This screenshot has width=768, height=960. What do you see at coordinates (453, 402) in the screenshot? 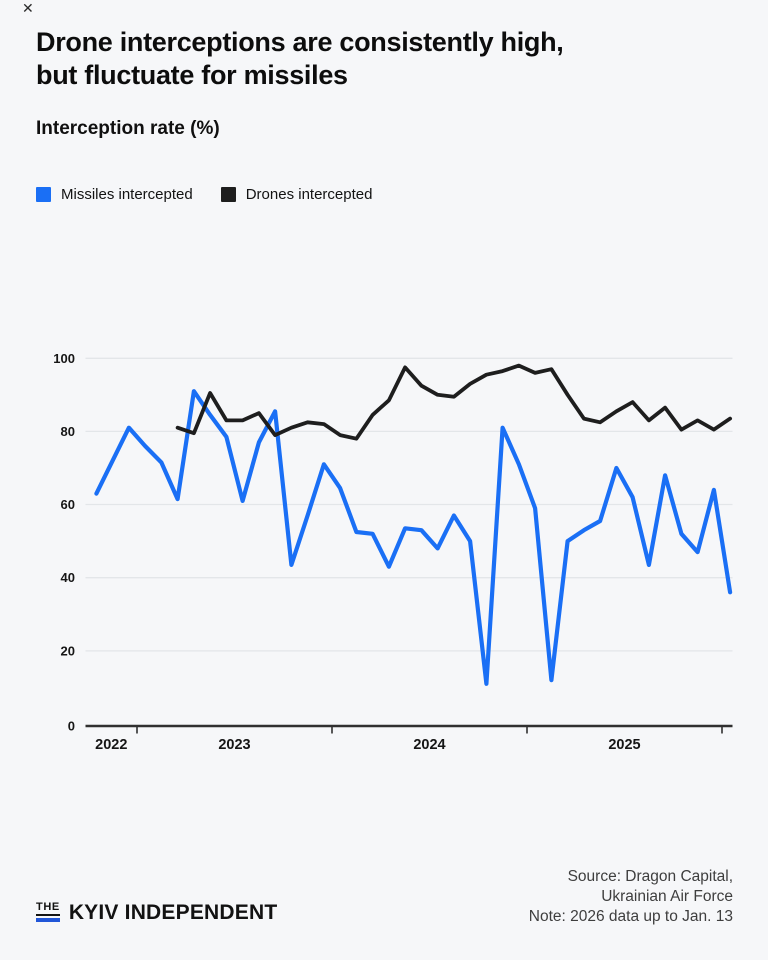
I see `drones-line` at bounding box center [453, 402].